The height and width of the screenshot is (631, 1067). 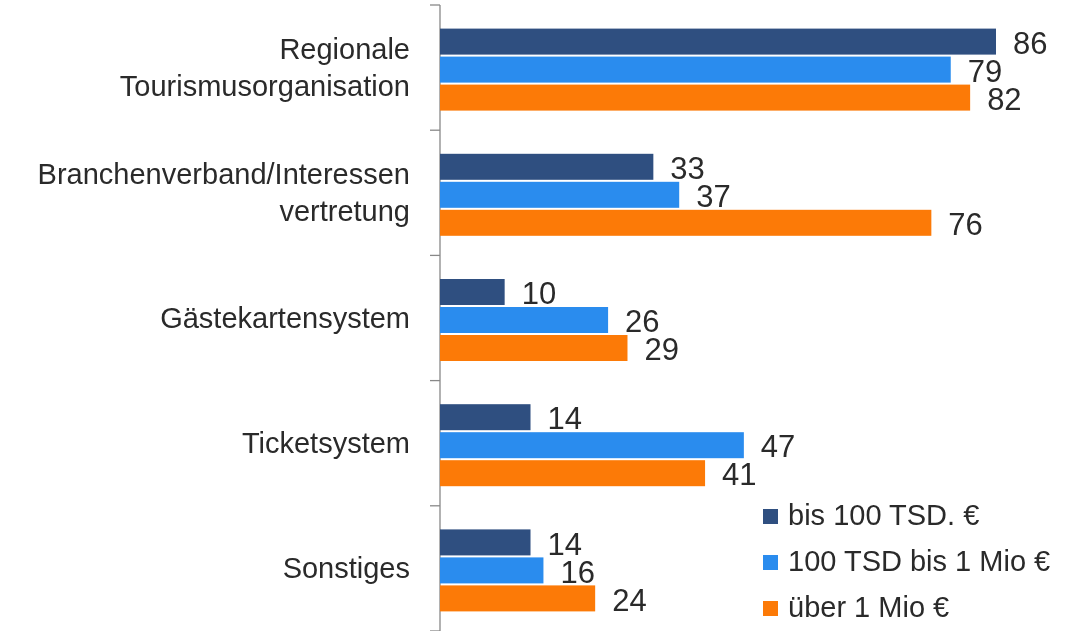 What do you see at coordinates (1030, 43) in the screenshot?
I see `data-label: 86` at bounding box center [1030, 43].